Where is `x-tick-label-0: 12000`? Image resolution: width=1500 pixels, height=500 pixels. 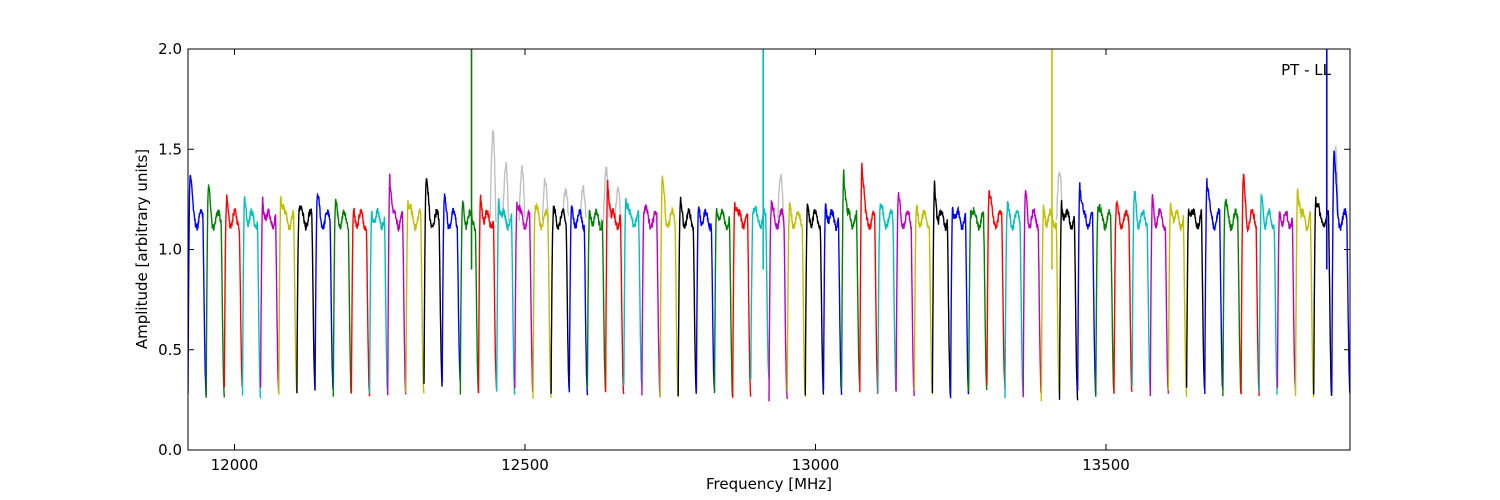
x-tick-label-0: 12000 is located at coordinates (235, 465).